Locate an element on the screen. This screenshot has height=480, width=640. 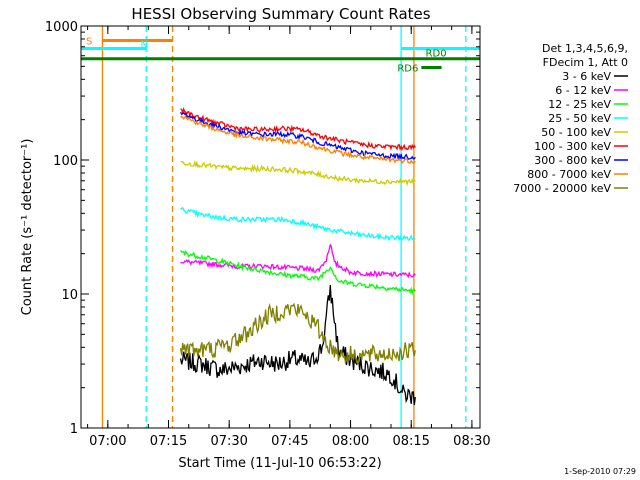
y-axis-label: Count Rate (s⁻¹ detector⁻¹) is located at coordinates (27, 227).